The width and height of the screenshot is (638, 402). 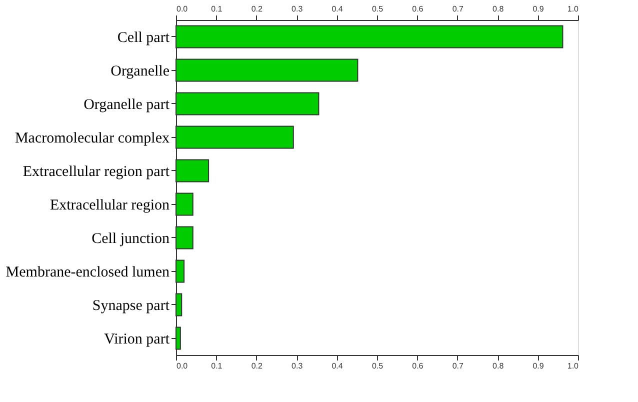 I want to click on y-tick-label: Cell junction, so click(x=131, y=238).